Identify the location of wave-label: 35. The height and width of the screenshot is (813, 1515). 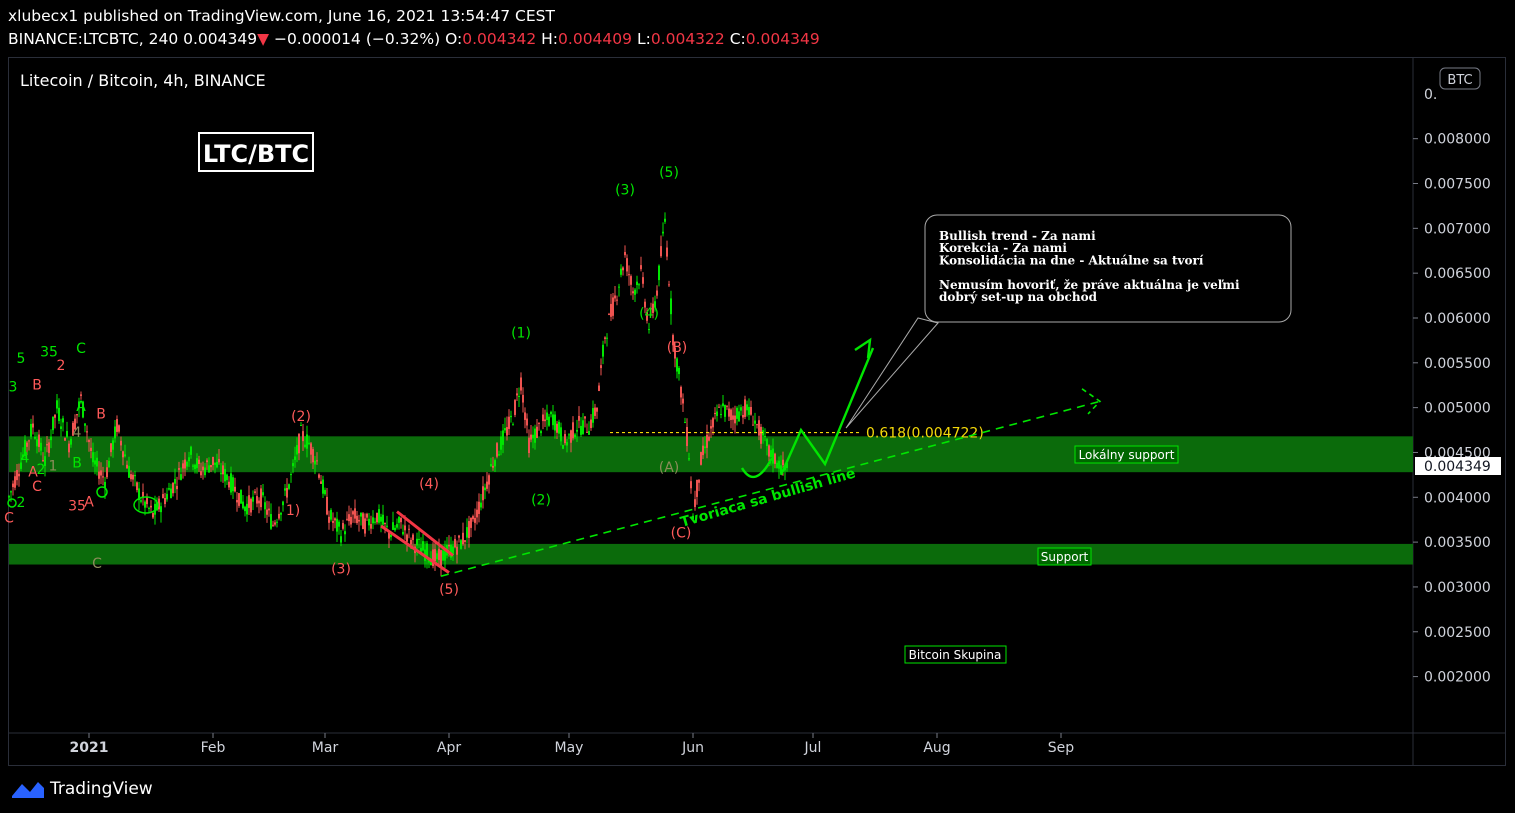
(49, 353).